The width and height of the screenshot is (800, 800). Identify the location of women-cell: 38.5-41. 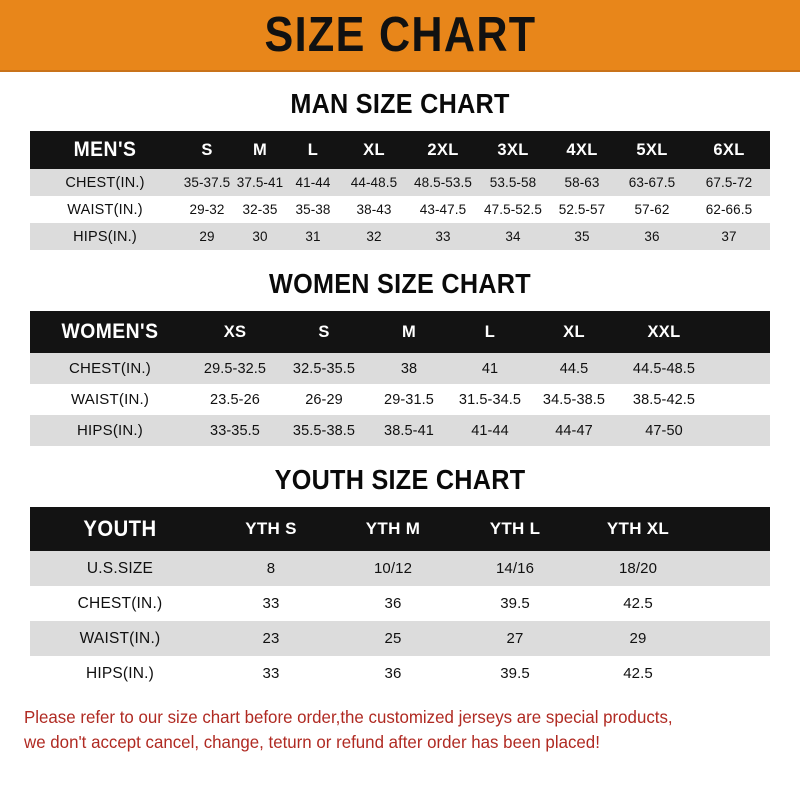
(409, 430).